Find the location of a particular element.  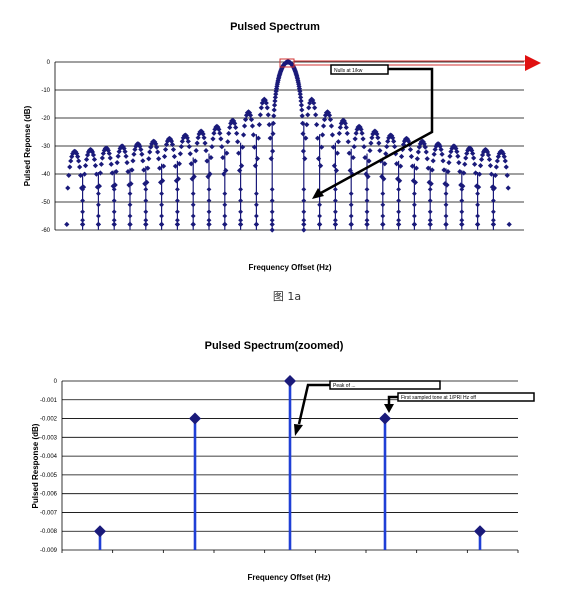

chart1-ylabel: Pulsed Reponse (dB) is located at coordinates (27, 145).